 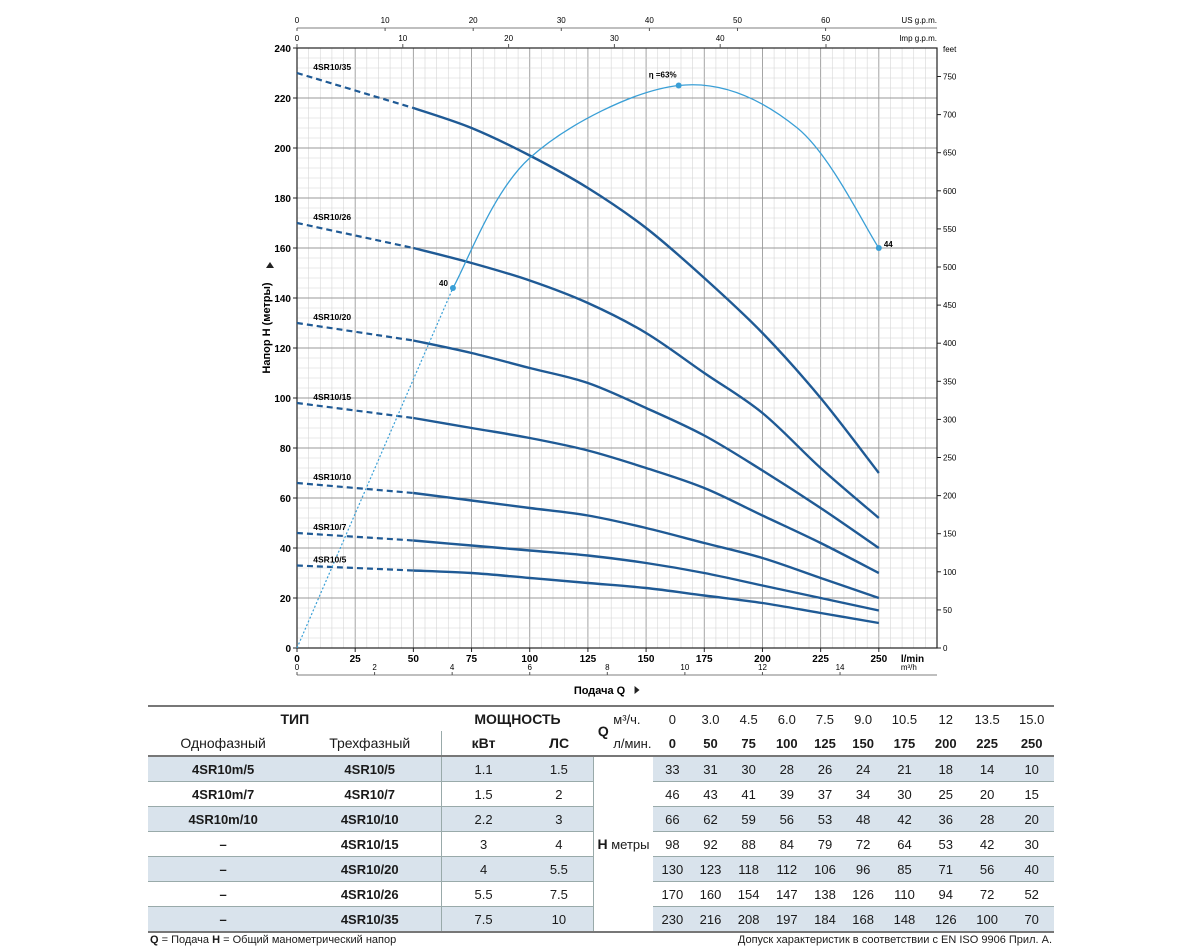 What do you see at coordinates (286, 499) in the screenshot?
I see `y-tick-label: 60` at bounding box center [286, 499].